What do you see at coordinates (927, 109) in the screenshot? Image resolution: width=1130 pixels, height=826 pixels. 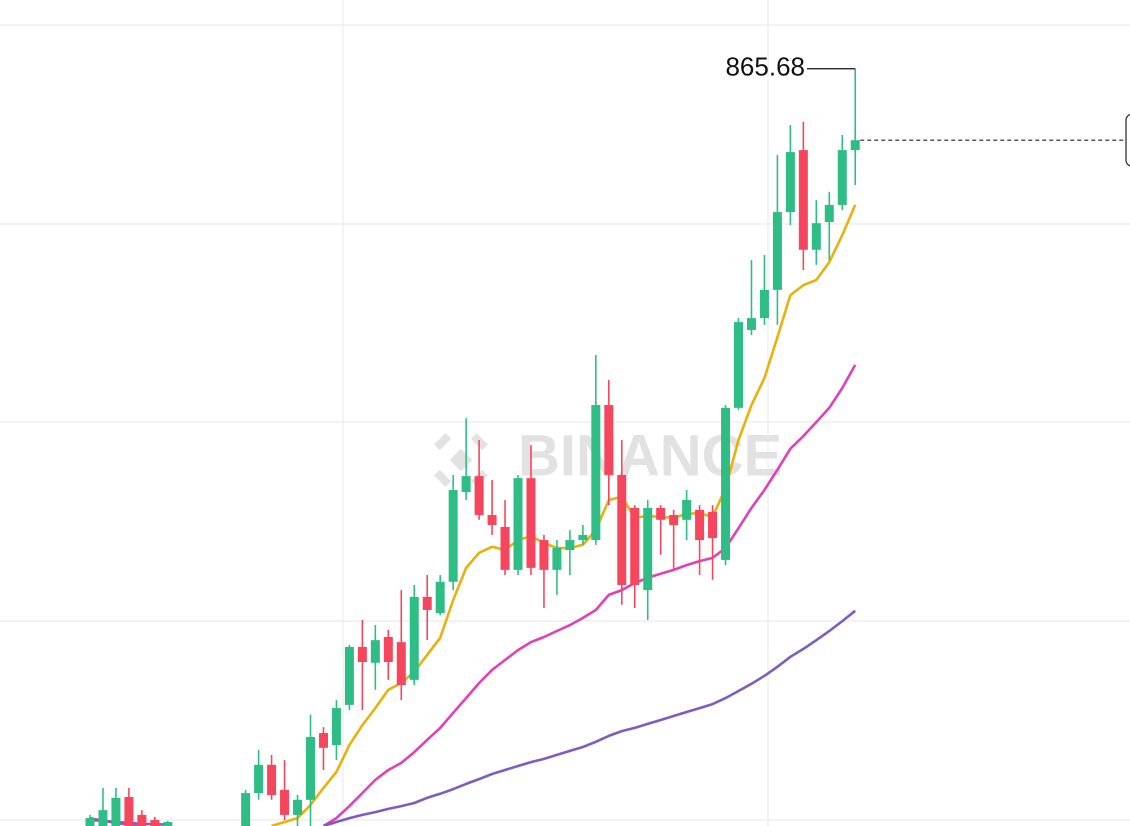 I see `price-markers: 865.68` at bounding box center [927, 109].